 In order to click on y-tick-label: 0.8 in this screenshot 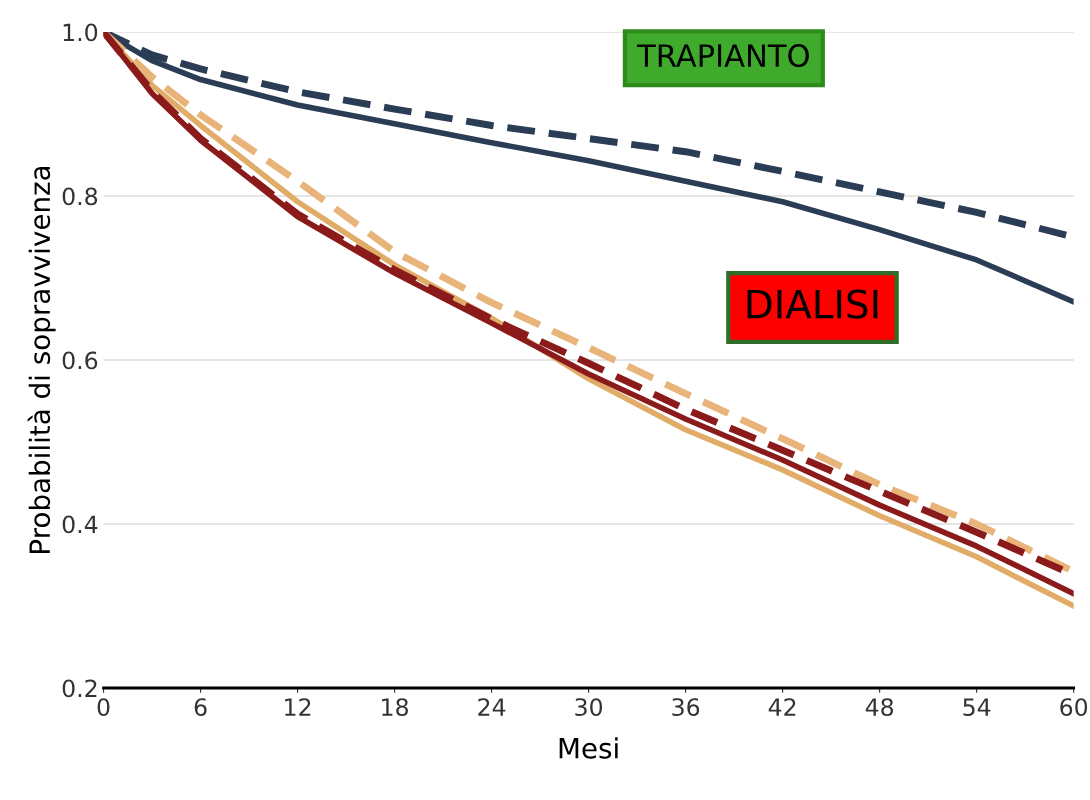, I will do `click(80, 196)`.